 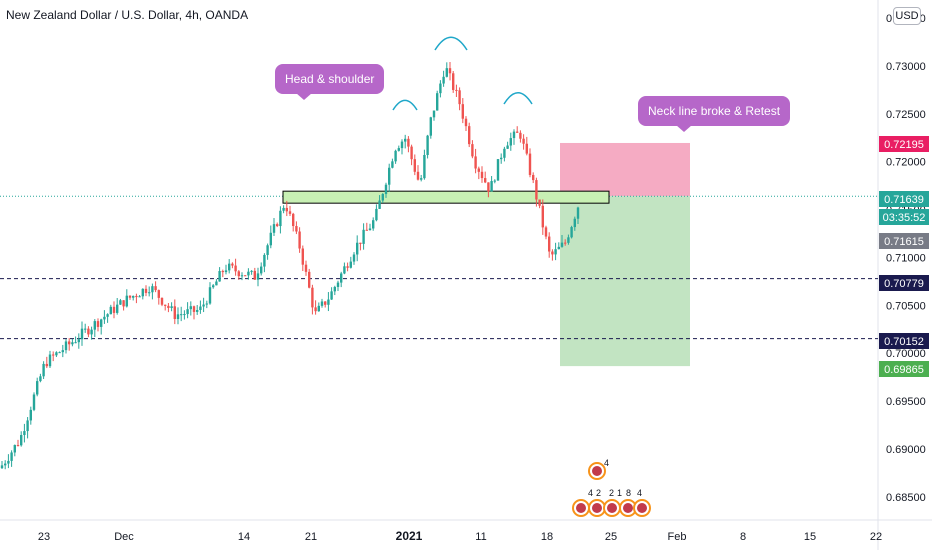 What do you see at coordinates (904, 284) in the screenshot?
I see `price-label-level: 0.70779` at bounding box center [904, 284].